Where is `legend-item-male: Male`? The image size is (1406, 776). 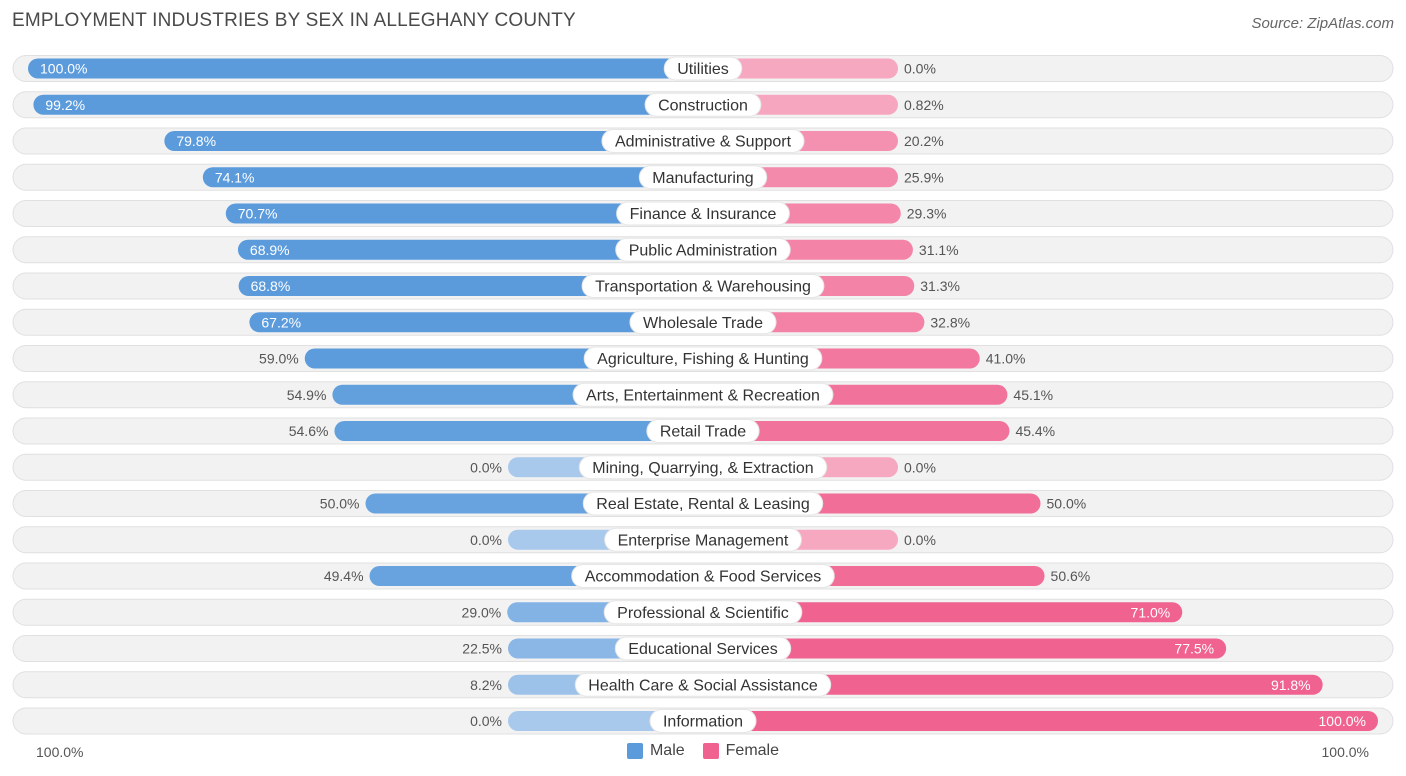
legend-item-male: Male is located at coordinates (655, 751).